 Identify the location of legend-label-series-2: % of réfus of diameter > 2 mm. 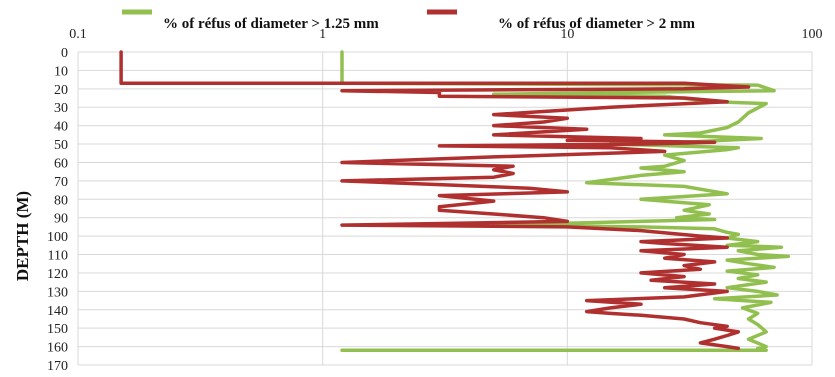
(596, 24).